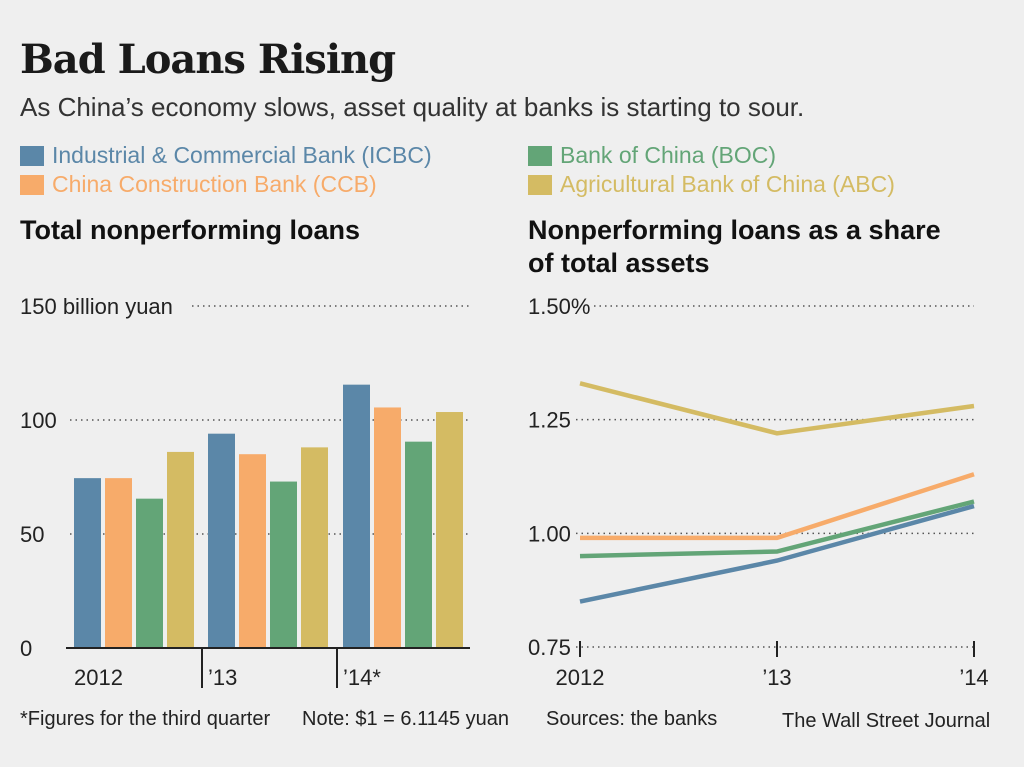 The image size is (1024, 767). Describe the element at coordinates (98, 677) in the screenshot. I see `bar-x-tick-label: 2012` at that location.